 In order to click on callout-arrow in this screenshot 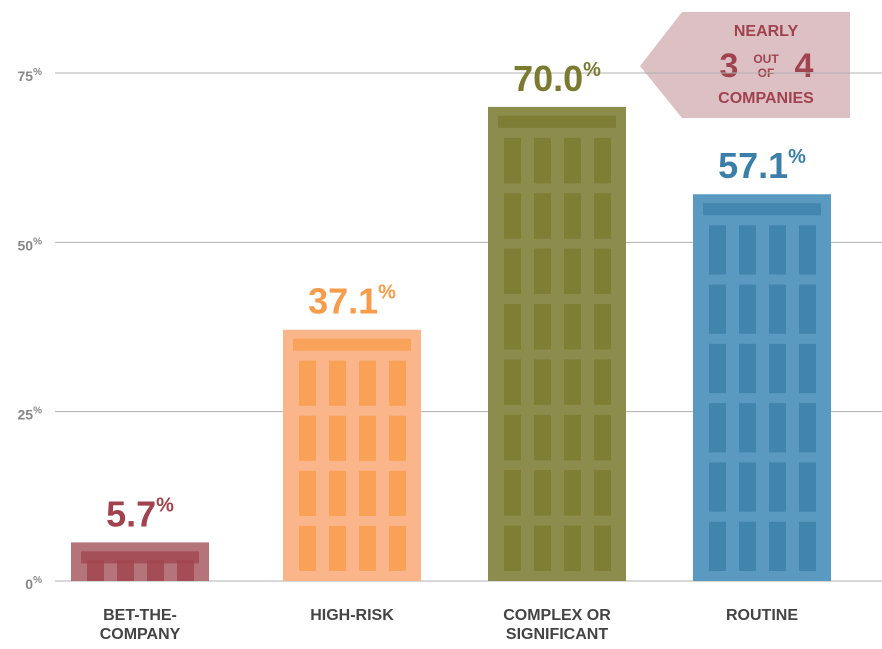, I will do `click(745, 65)`.